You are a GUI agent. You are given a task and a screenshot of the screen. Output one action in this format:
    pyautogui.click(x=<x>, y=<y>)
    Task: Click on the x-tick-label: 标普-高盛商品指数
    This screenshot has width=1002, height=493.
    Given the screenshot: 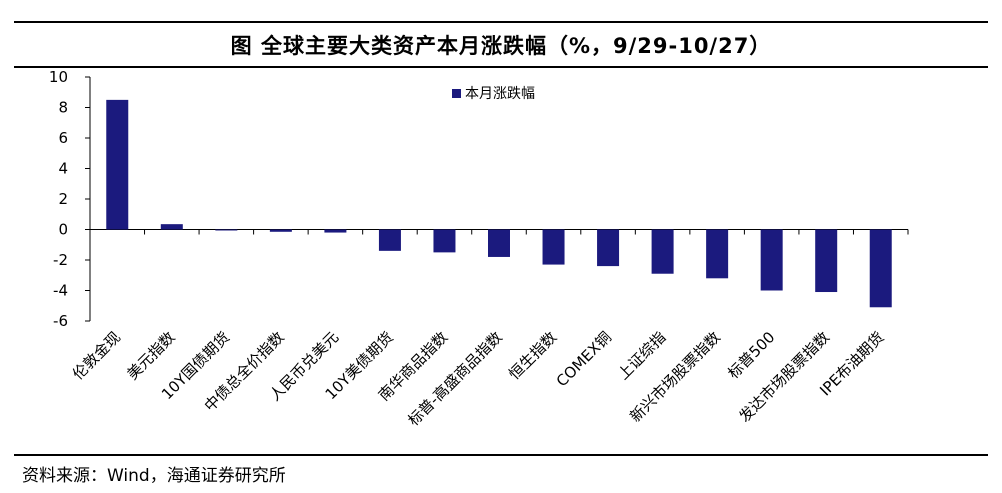 What is the action you would take?
    pyautogui.click(x=454, y=378)
    